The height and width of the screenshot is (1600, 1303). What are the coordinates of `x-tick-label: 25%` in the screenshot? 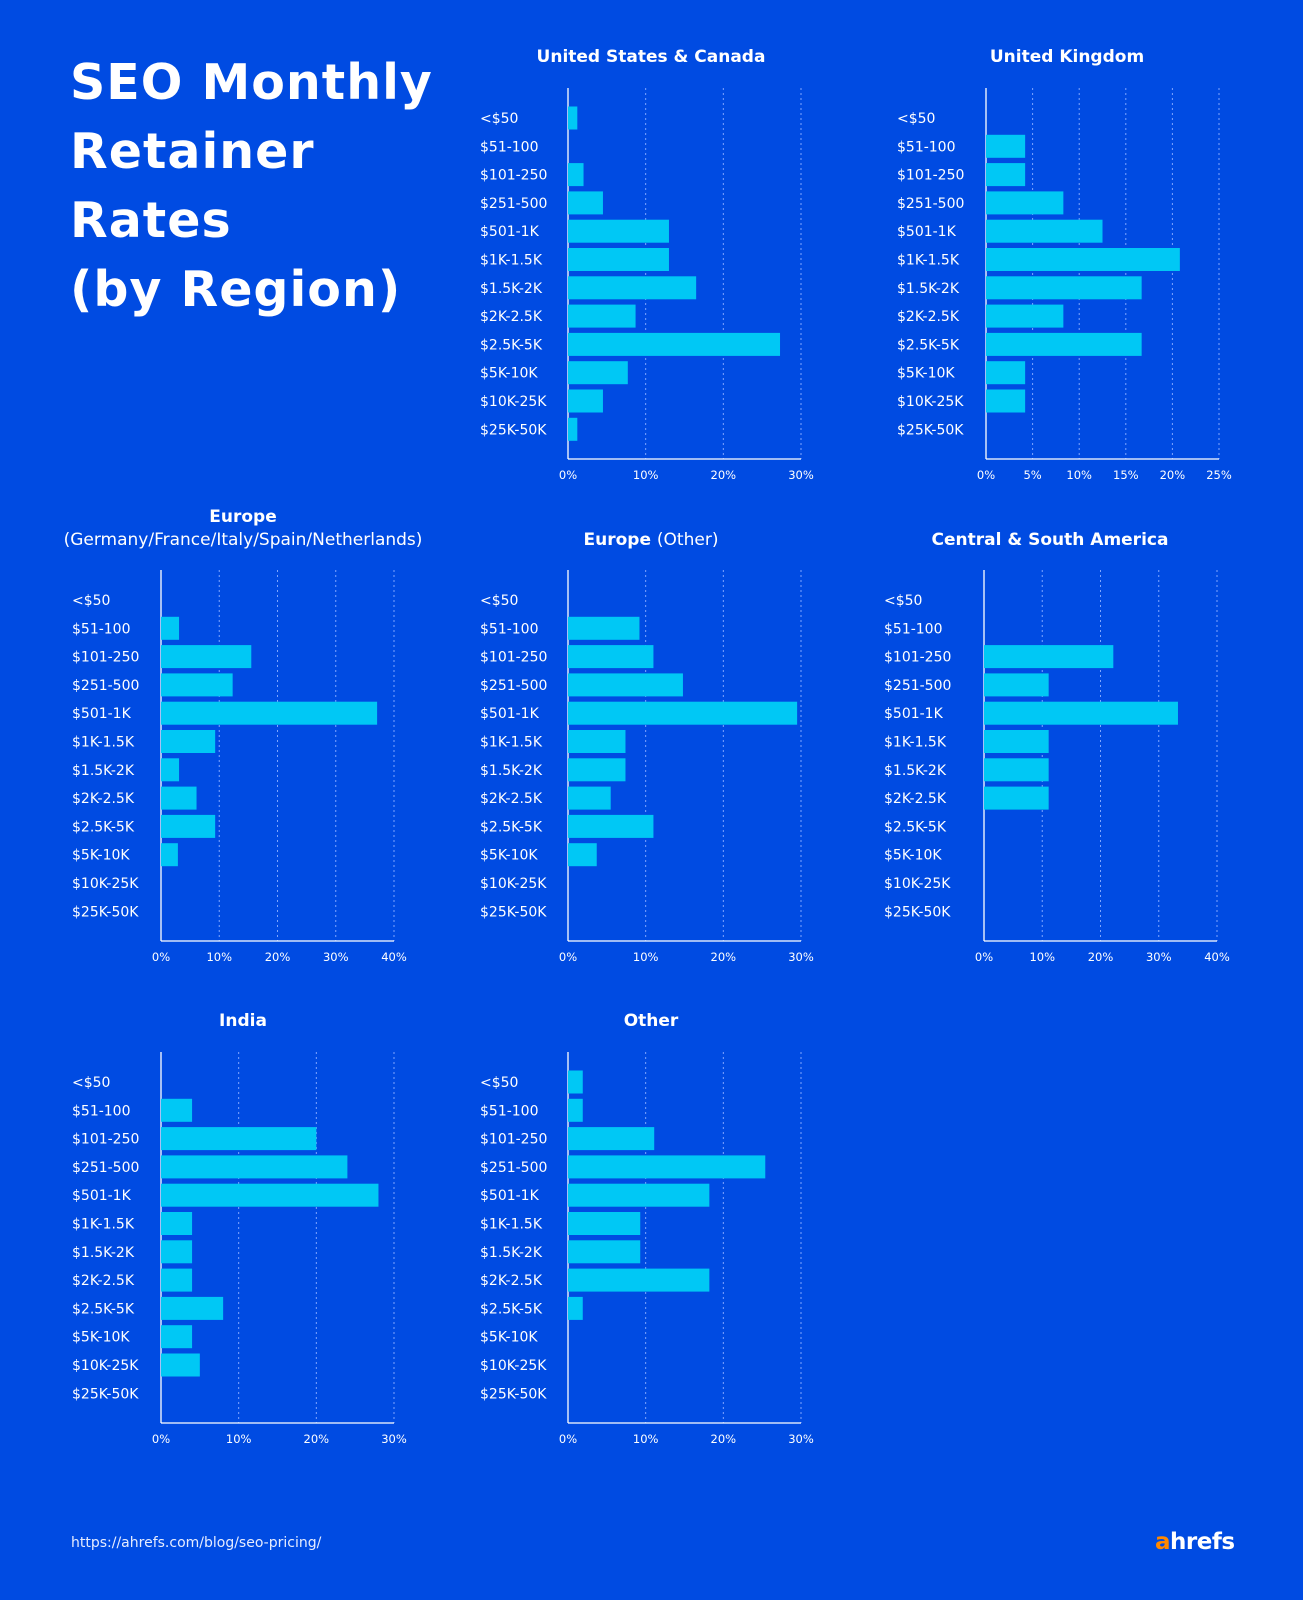 It's located at (1219, 475).